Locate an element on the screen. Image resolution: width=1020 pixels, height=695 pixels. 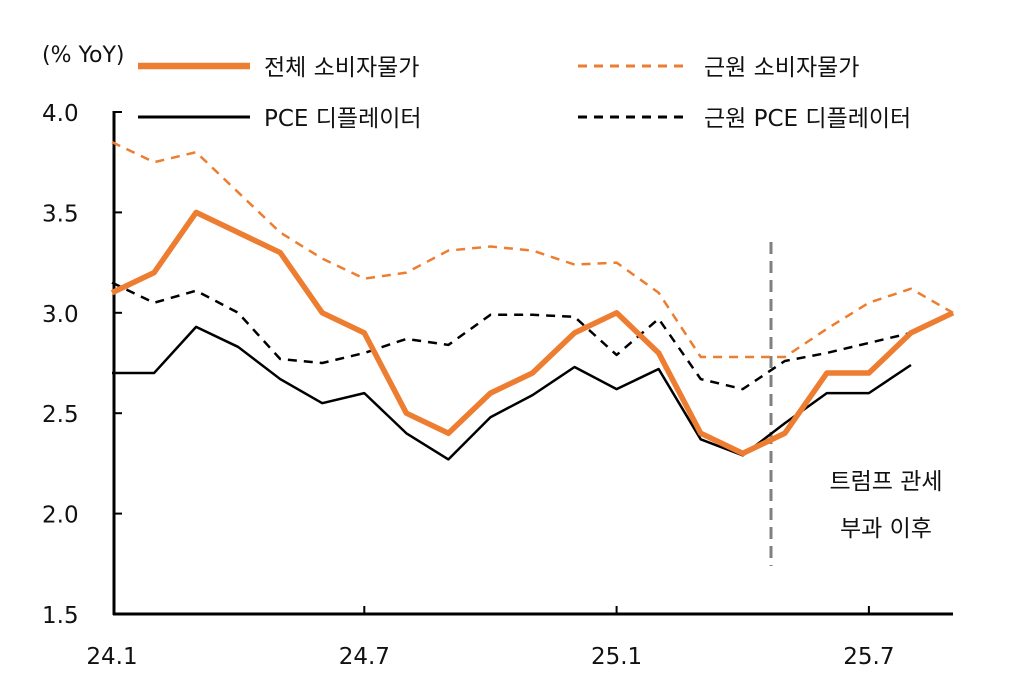
y-tick-label: 4.0 is located at coordinates (60, 114).